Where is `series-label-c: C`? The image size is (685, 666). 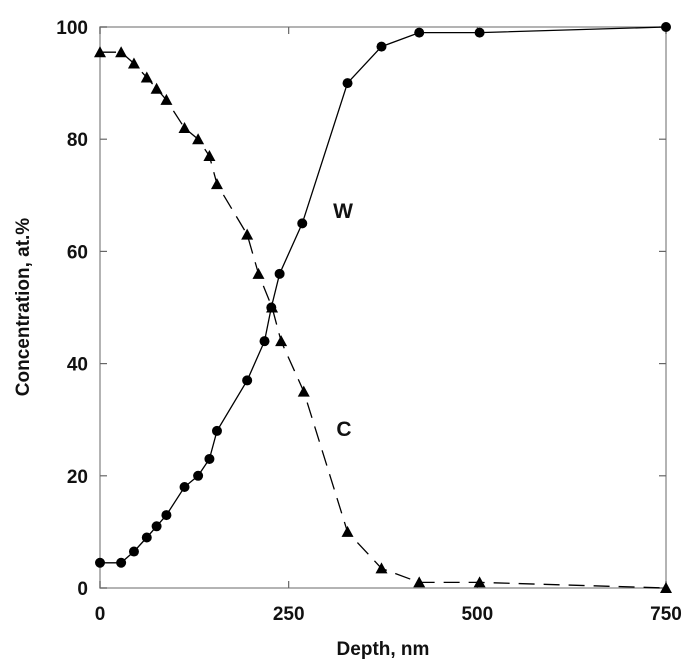
series-label-c: C is located at coordinates (343, 429).